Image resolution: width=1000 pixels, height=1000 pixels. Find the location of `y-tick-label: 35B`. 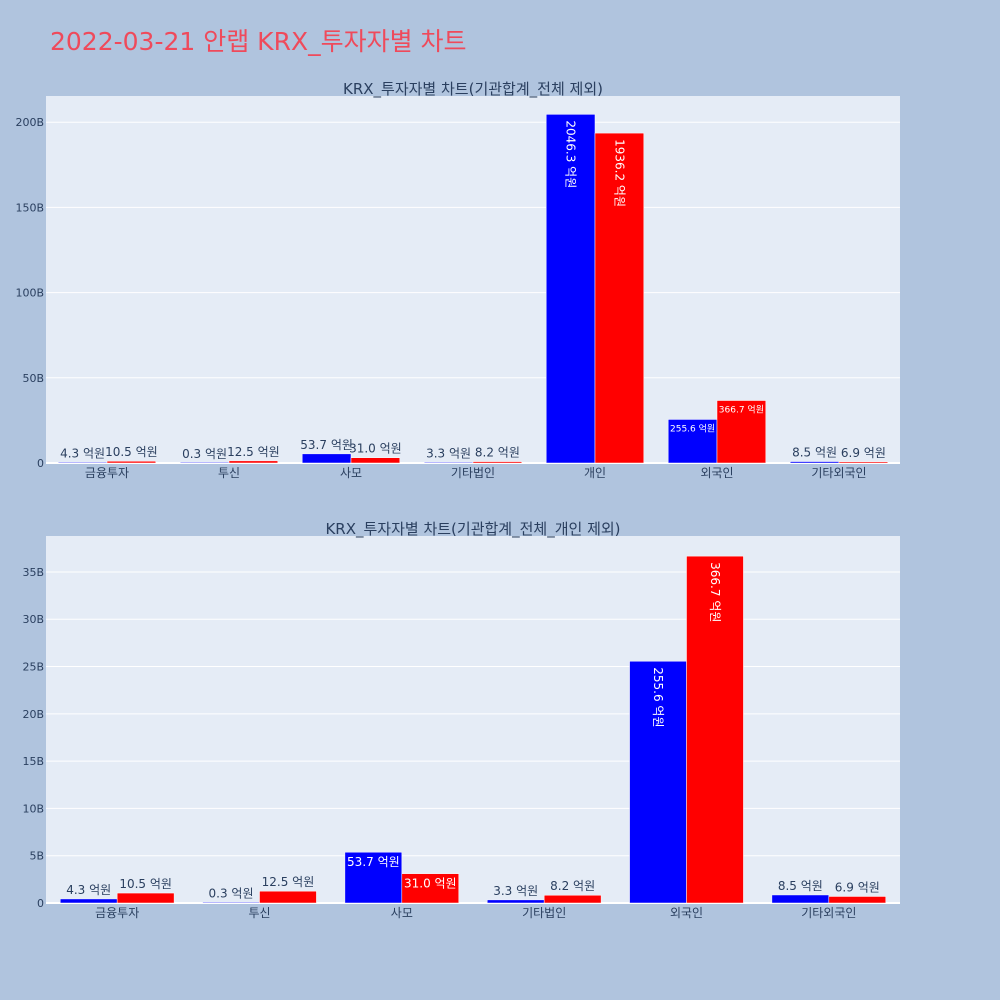

y-tick-label: 35B is located at coordinates (33, 572).